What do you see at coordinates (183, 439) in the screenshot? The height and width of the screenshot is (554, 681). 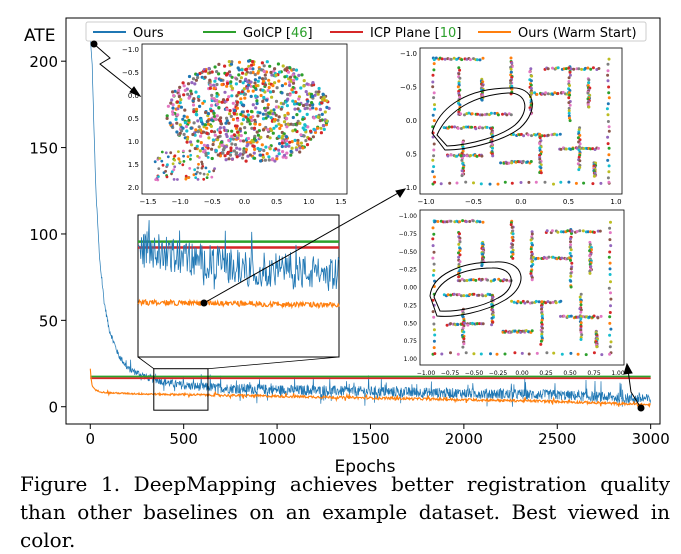 I see `x-tick-label: 500` at bounding box center [183, 439].